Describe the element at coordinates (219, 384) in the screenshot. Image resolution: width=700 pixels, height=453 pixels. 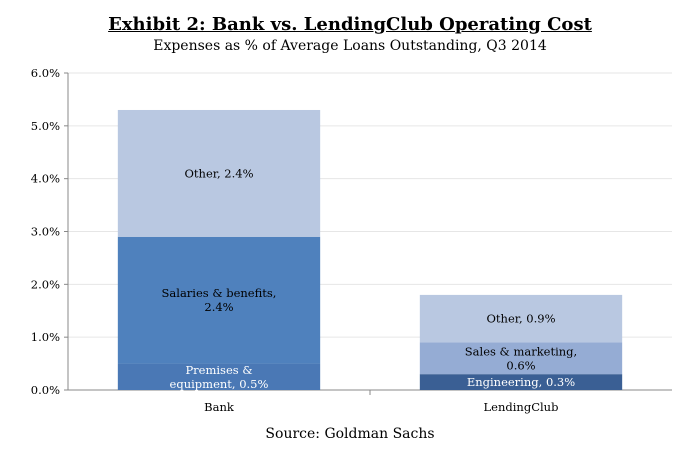
I see `segment-data-label: equipment, 0.5%` at that location.